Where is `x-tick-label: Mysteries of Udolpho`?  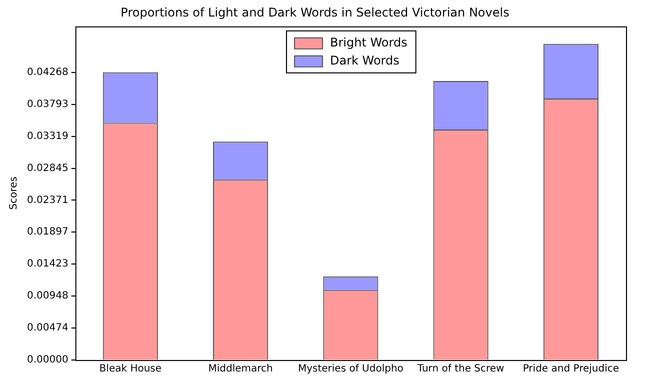
x-tick-label: Mysteries of Udolpho is located at coordinates (351, 369).